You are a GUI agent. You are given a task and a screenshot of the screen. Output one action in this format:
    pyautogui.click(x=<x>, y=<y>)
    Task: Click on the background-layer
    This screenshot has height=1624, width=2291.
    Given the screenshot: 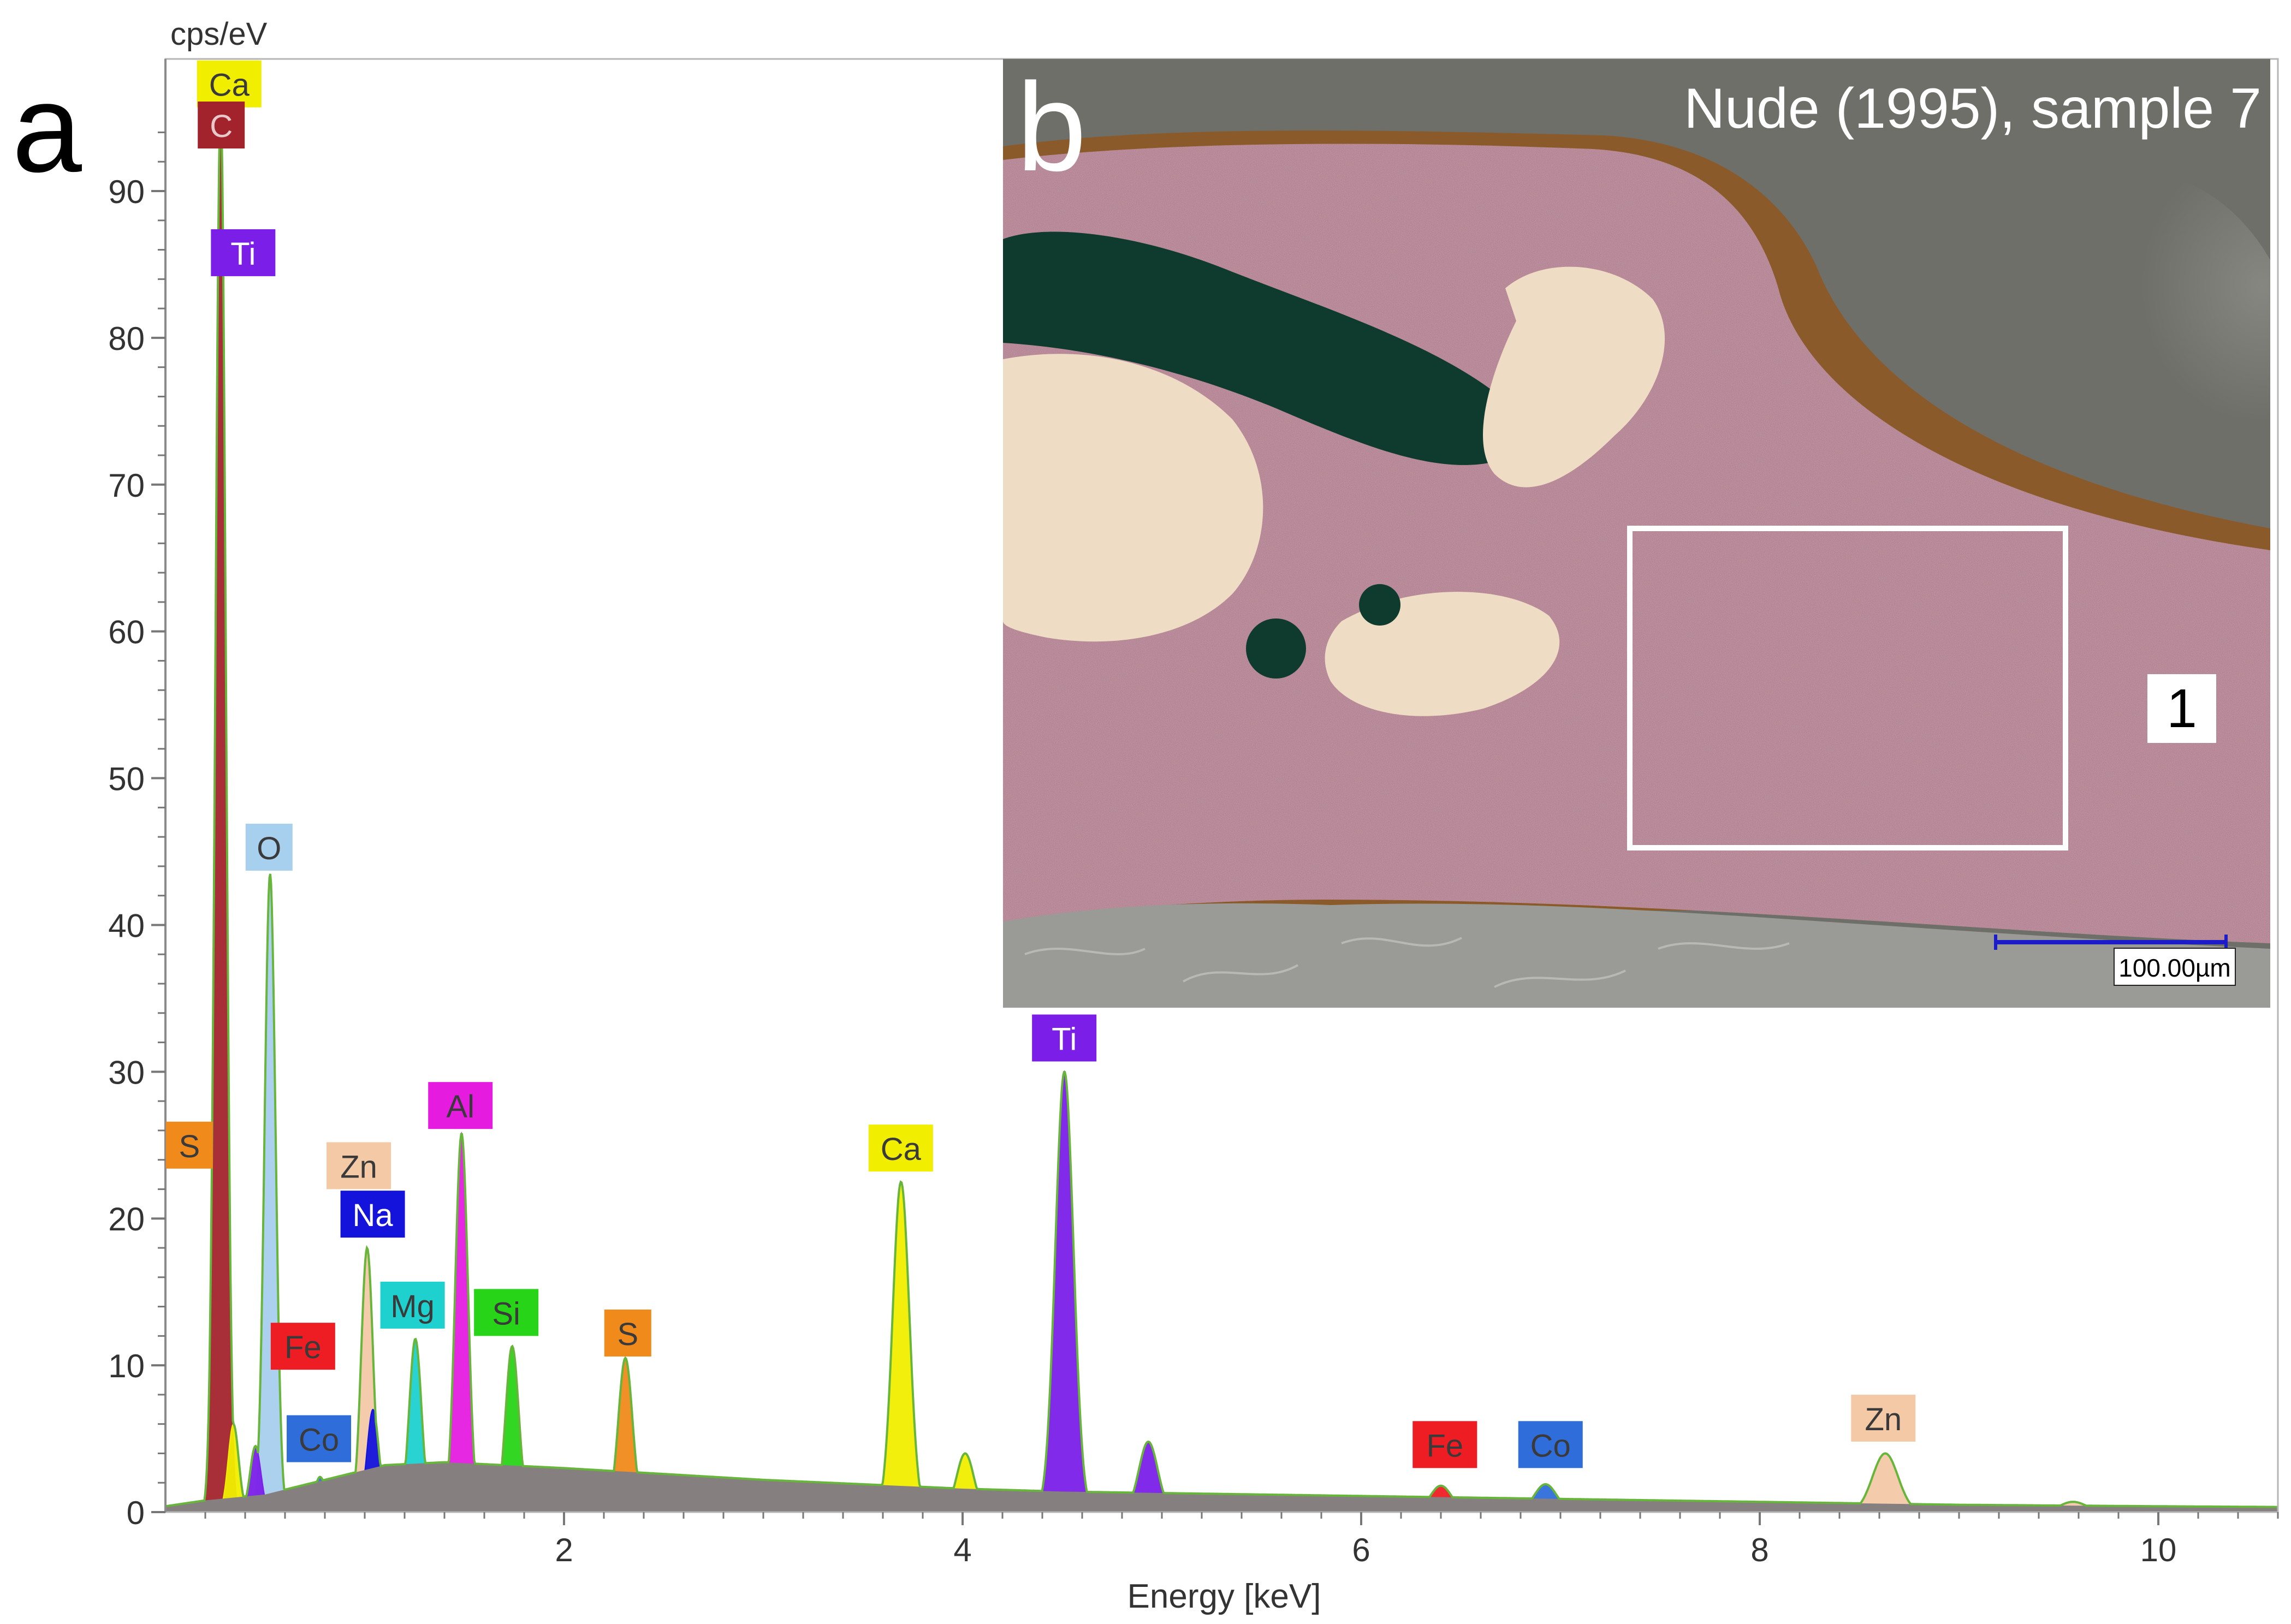 What is the action you would take?
    pyautogui.click(x=1221, y=1487)
    